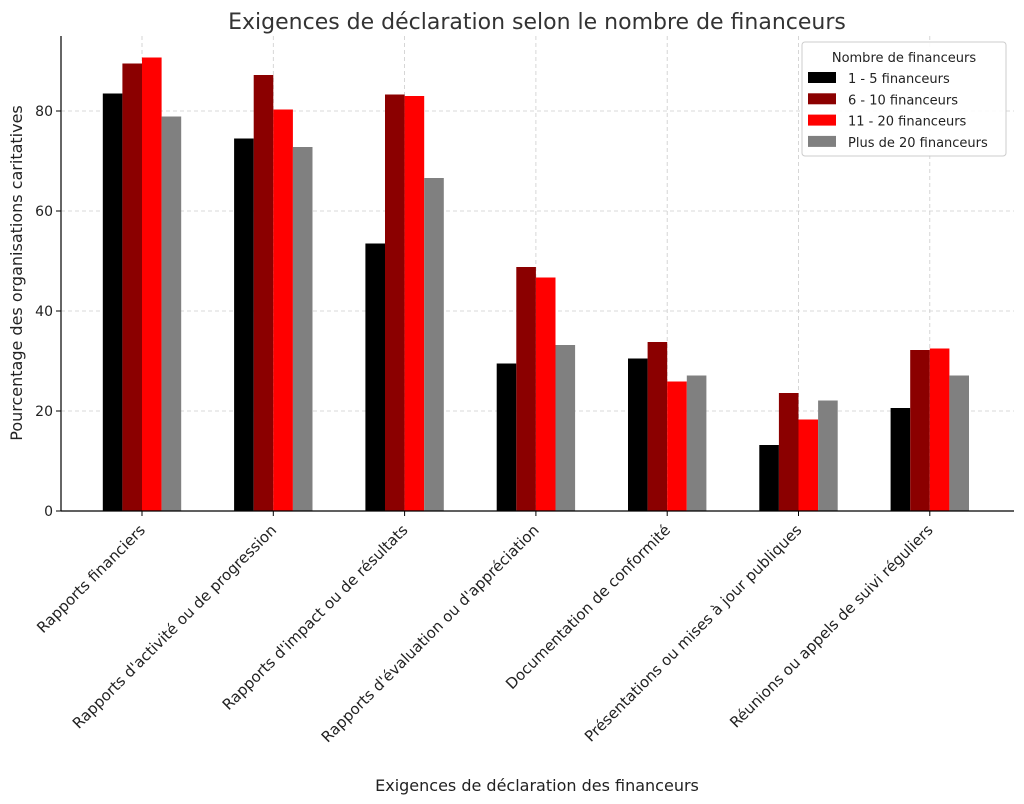  I want to click on legend-label: 1 - 5 financeurs, so click(899, 79).